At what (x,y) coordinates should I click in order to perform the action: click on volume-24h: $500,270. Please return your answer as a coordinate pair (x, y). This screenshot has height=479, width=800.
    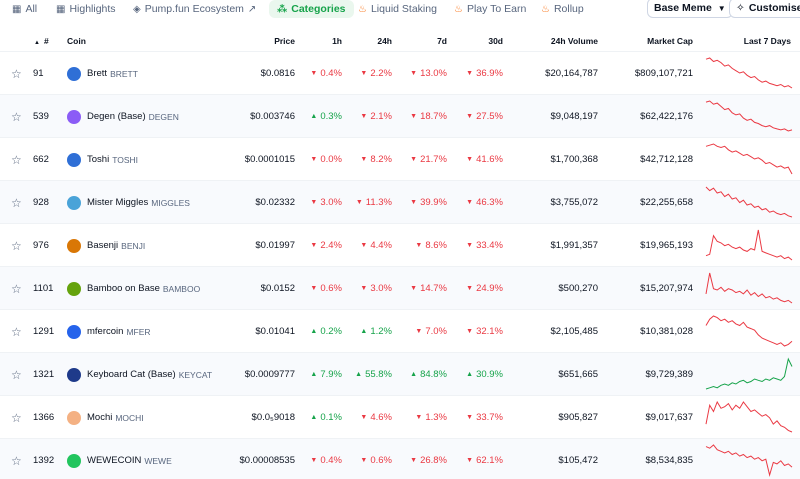
    Looking at the image, I should click on (578, 288).